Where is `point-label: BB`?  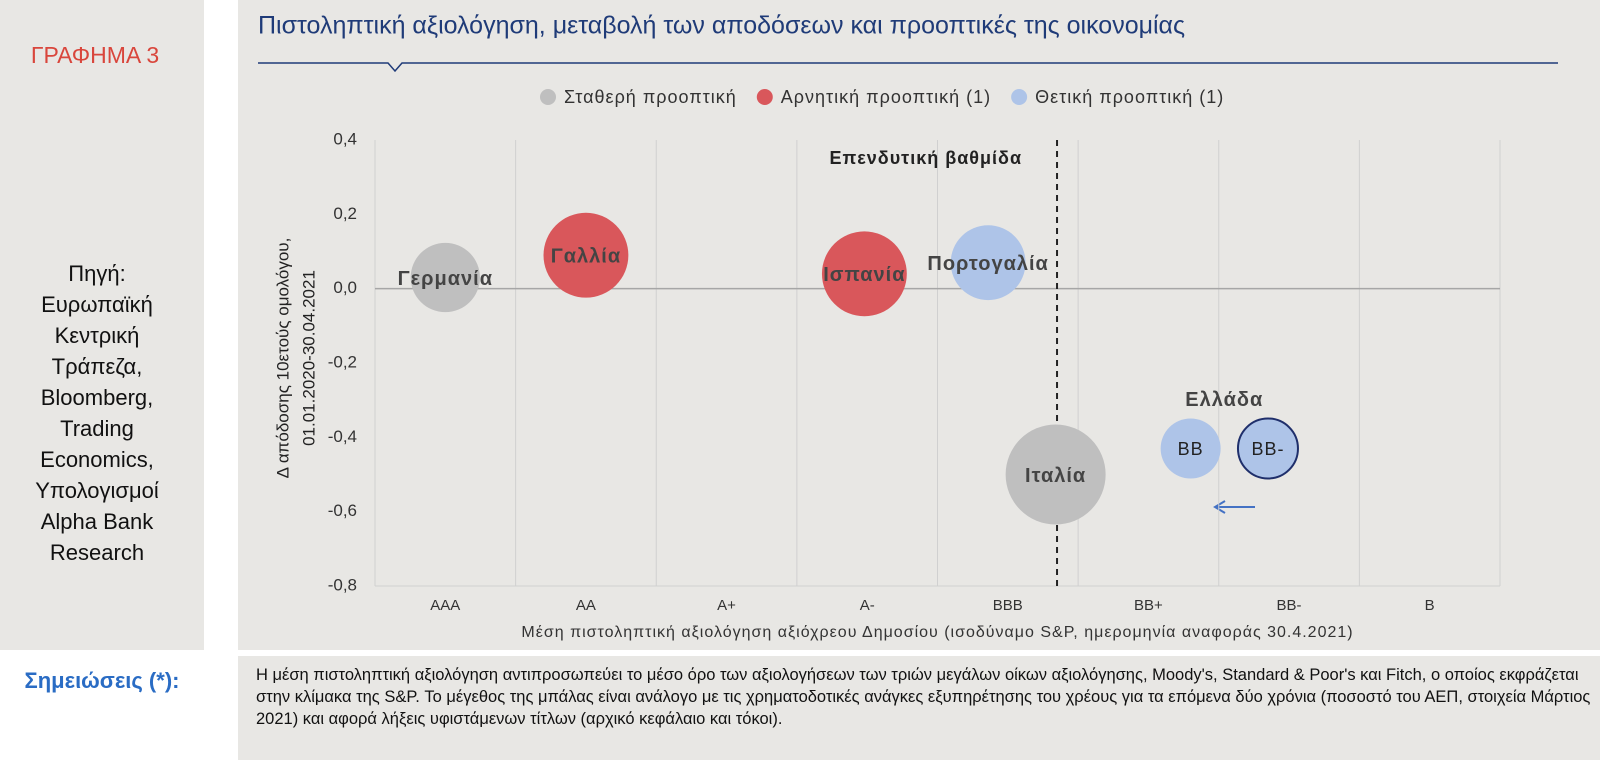
point-label: BB is located at coordinates (1191, 449).